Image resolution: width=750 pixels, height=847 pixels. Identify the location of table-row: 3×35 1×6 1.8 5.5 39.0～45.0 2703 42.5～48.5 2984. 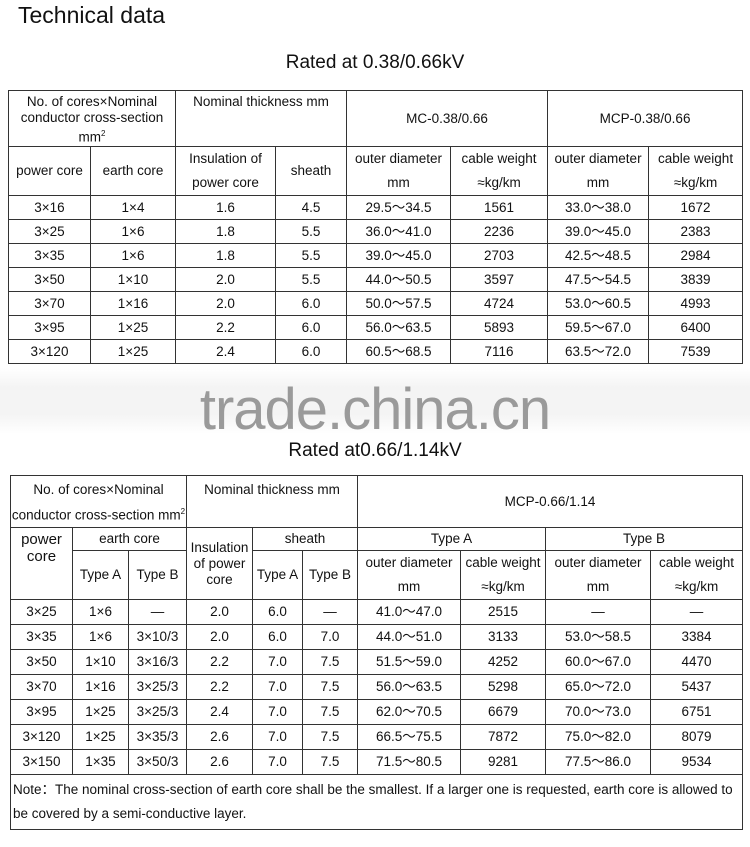
(376, 255).